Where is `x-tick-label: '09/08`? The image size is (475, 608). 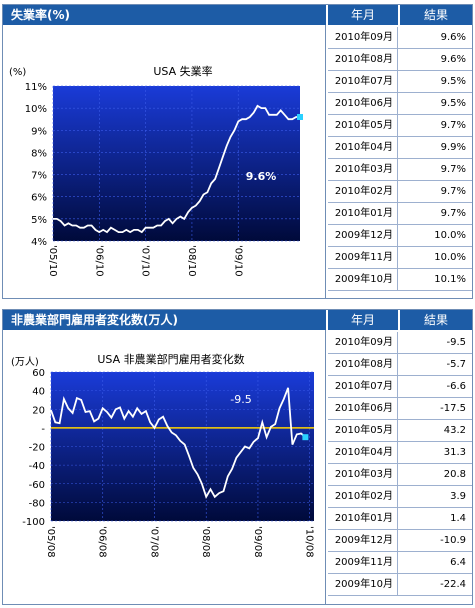 x-tick-label: '09/08 is located at coordinates (257, 542).